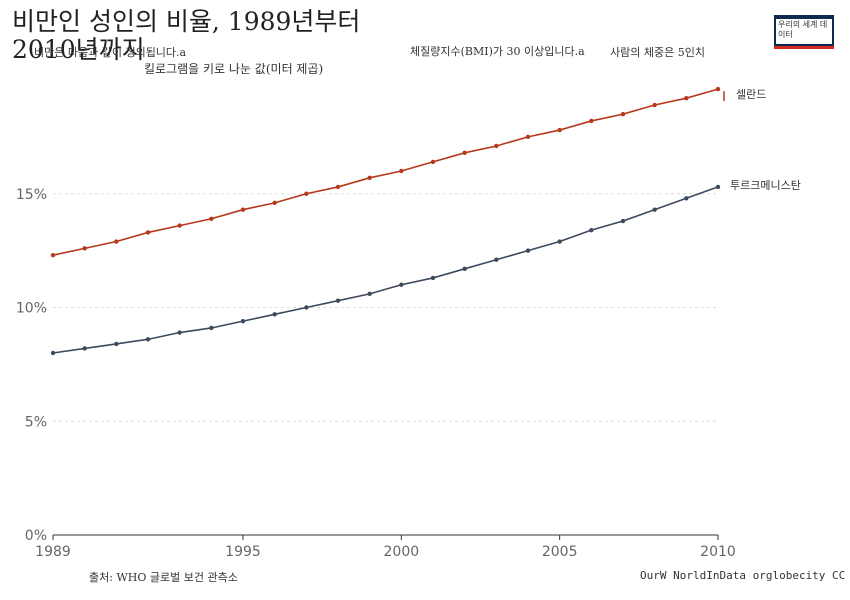 The width and height of the screenshot is (850, 600). What do you see at coordinates (751, 94) in the screenshot?
I see `series-label-1: 셀란드` at bounding box center [751, 94].